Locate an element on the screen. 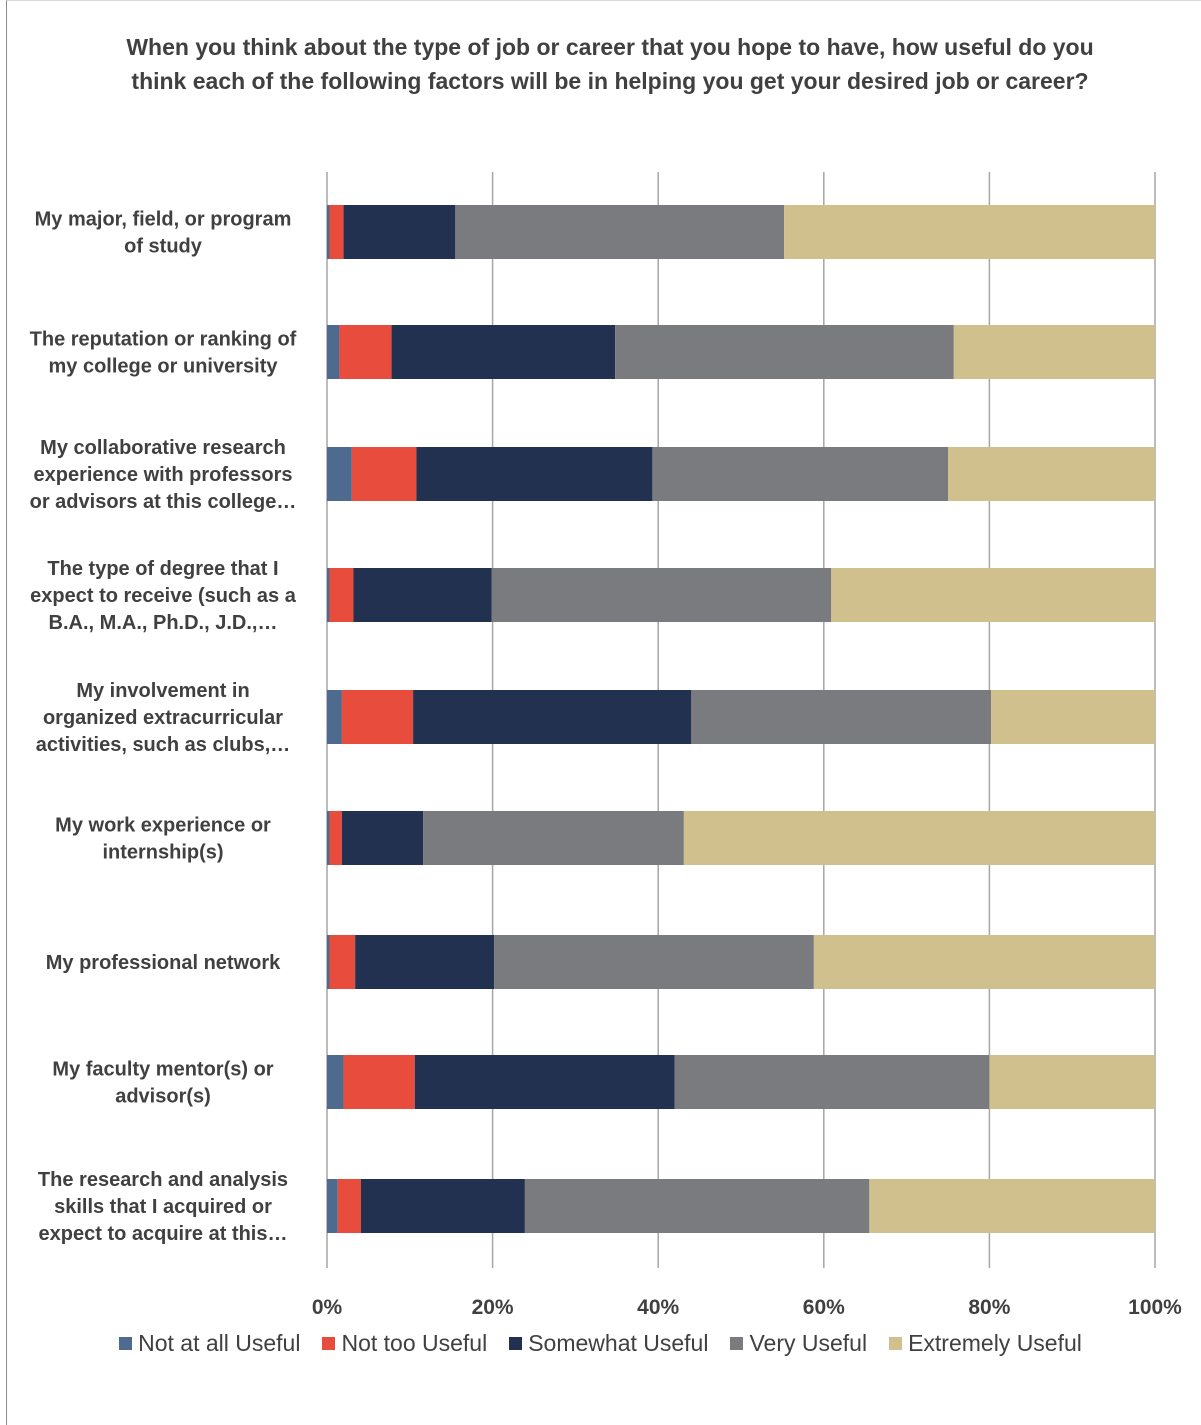 Image resolution: width=1201 pixels, height=1425 pixels. x-tick-label: 80% is located at coordinates (989, 1307).